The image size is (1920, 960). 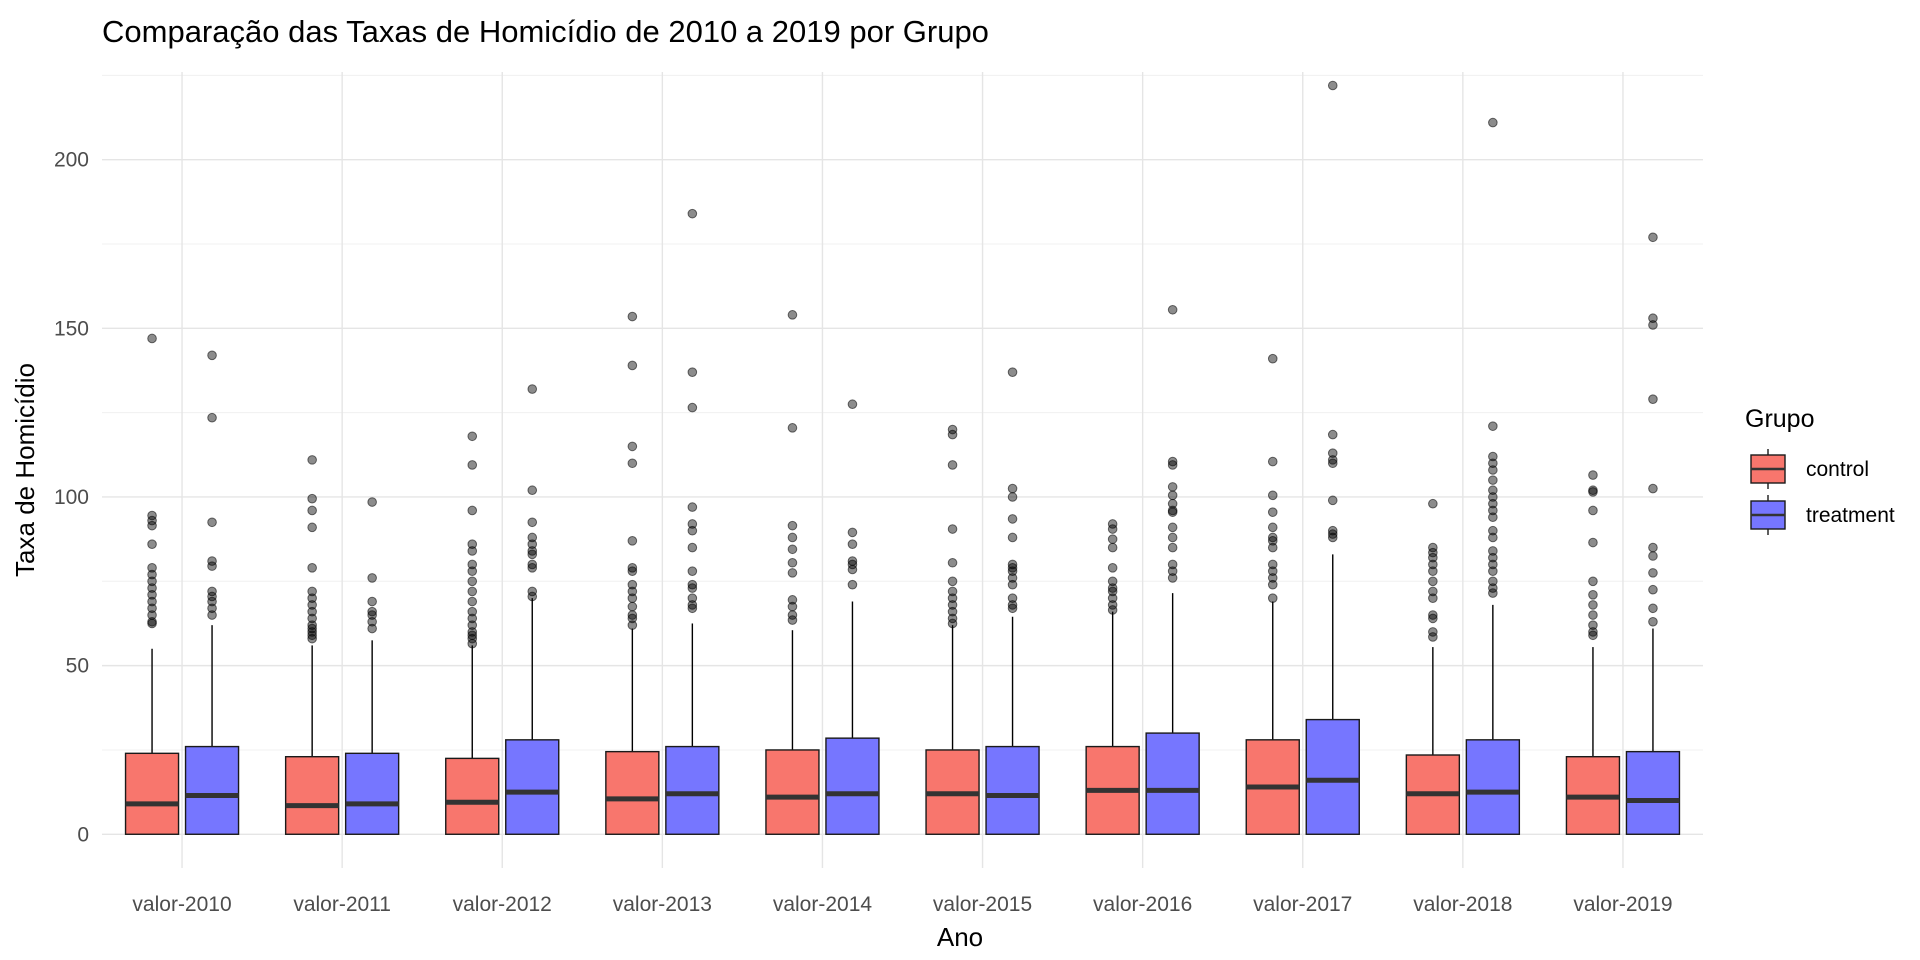 What do you see at coordinates (1272, 594) in the screenshot?
I see `box-control-valor-2017` at bounding box center [1272, 594].